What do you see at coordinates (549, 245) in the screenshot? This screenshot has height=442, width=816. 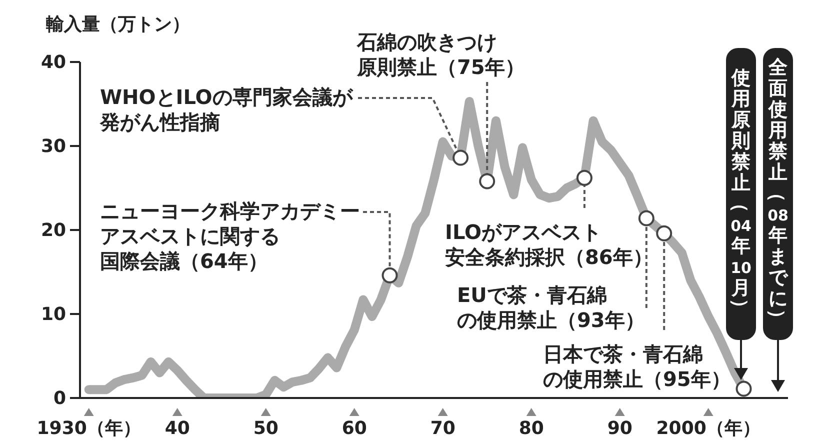 I see `annotation: ILOがアスベスト安全条約採択（86年）` at bounding box center [549, 245].